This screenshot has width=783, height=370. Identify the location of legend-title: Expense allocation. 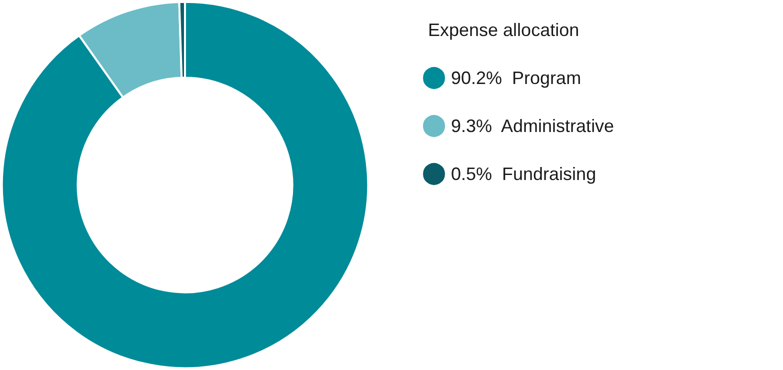
(504, 30).